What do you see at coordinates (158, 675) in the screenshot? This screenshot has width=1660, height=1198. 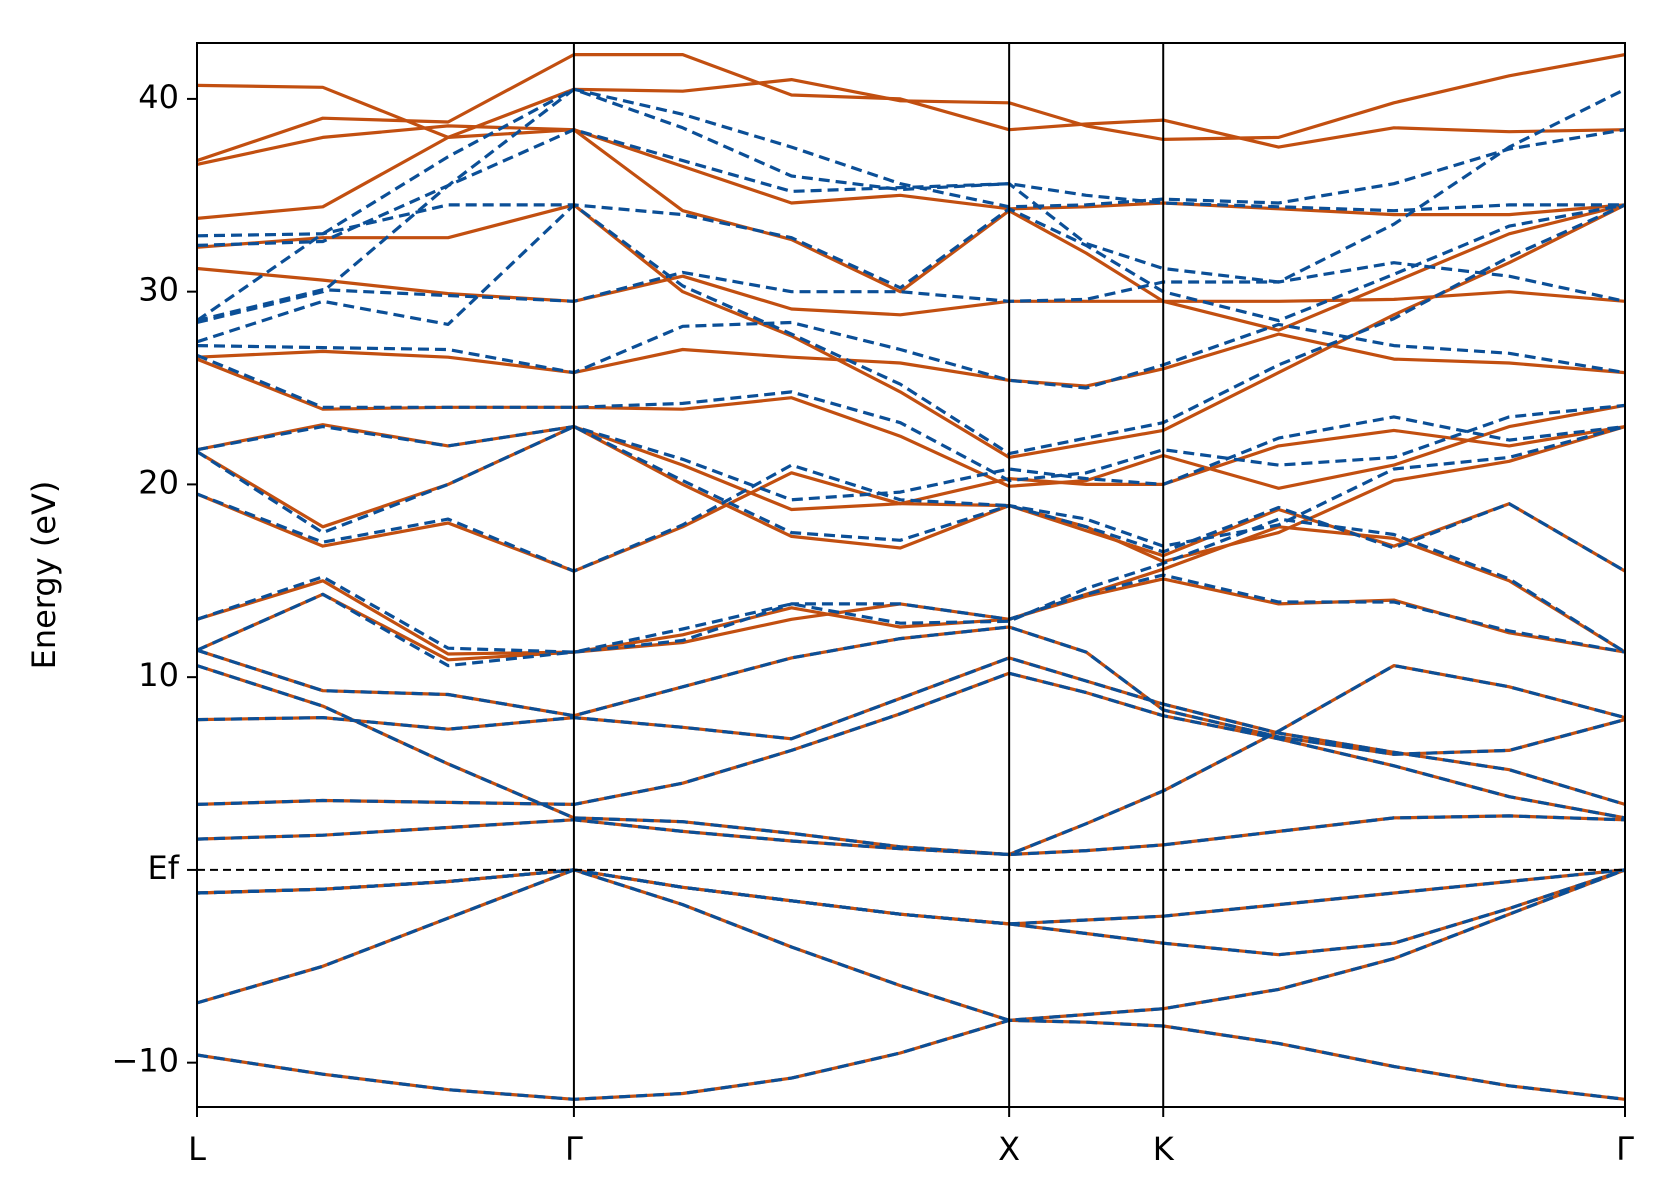 I see `y-tick-label: 10` at bounding box center [158, 675].